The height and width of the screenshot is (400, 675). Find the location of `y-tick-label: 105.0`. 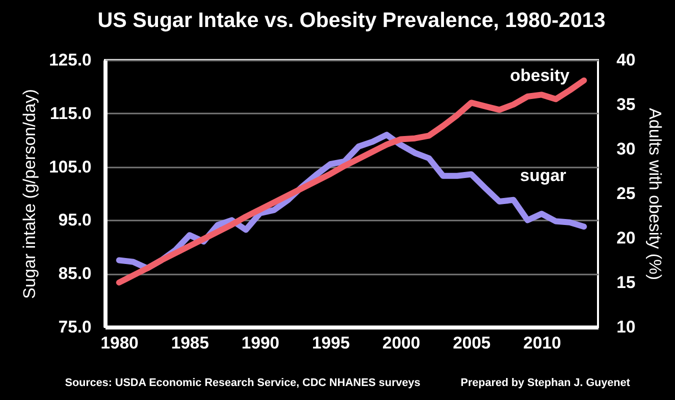

y-tick-label: 105.0 is located at coordinates (70, 166).